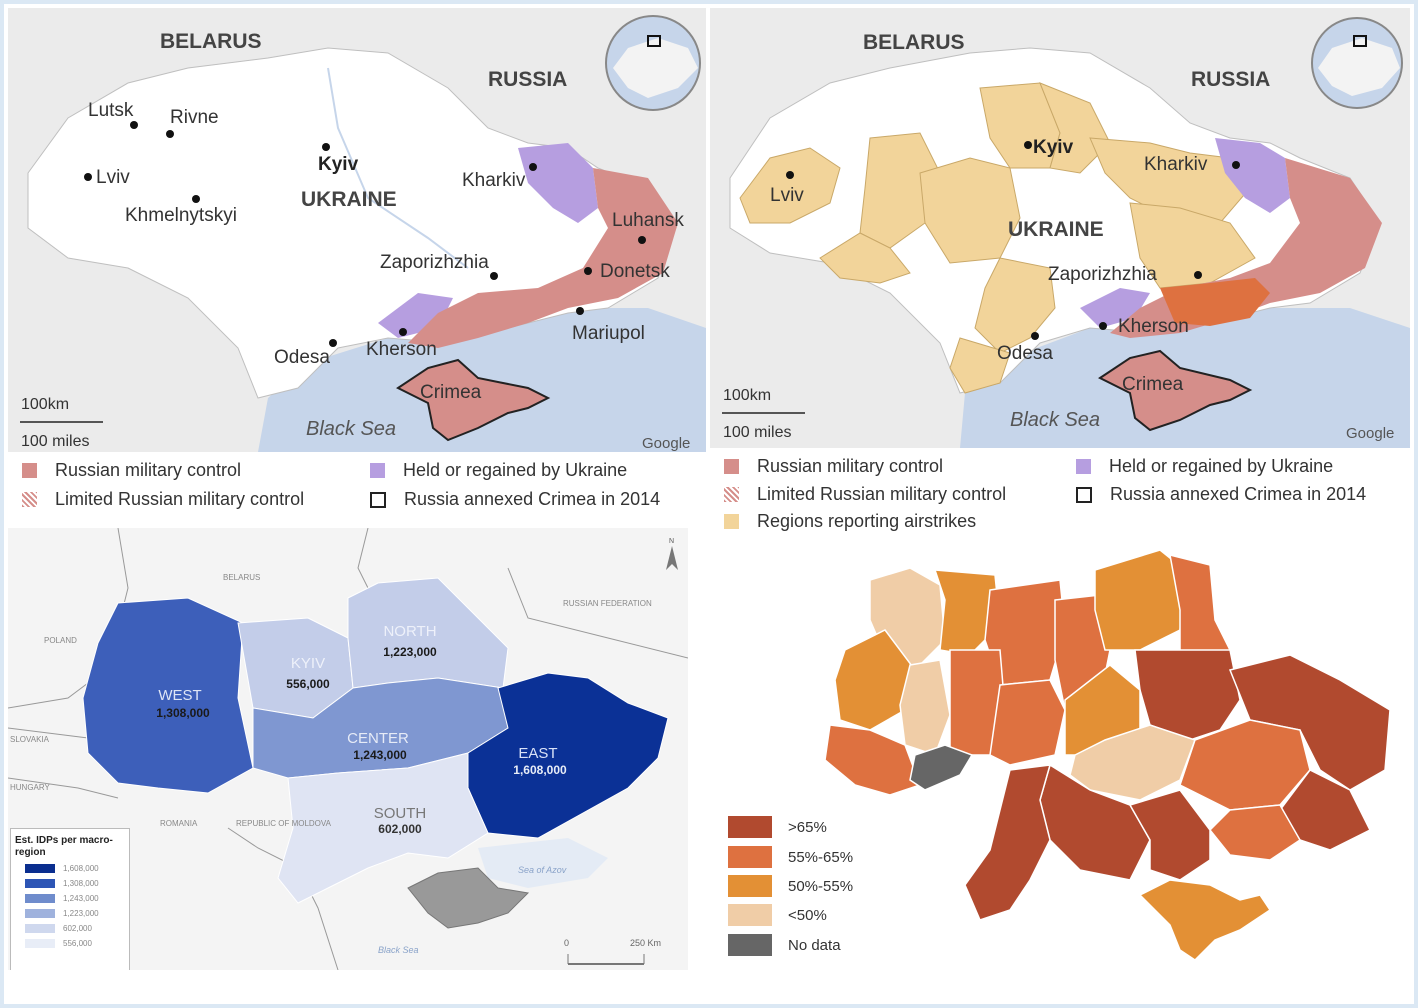 The height and width of the screenshot is (1008, 1418). I want to click on city-lviv: Lviv, so click(113, 177).